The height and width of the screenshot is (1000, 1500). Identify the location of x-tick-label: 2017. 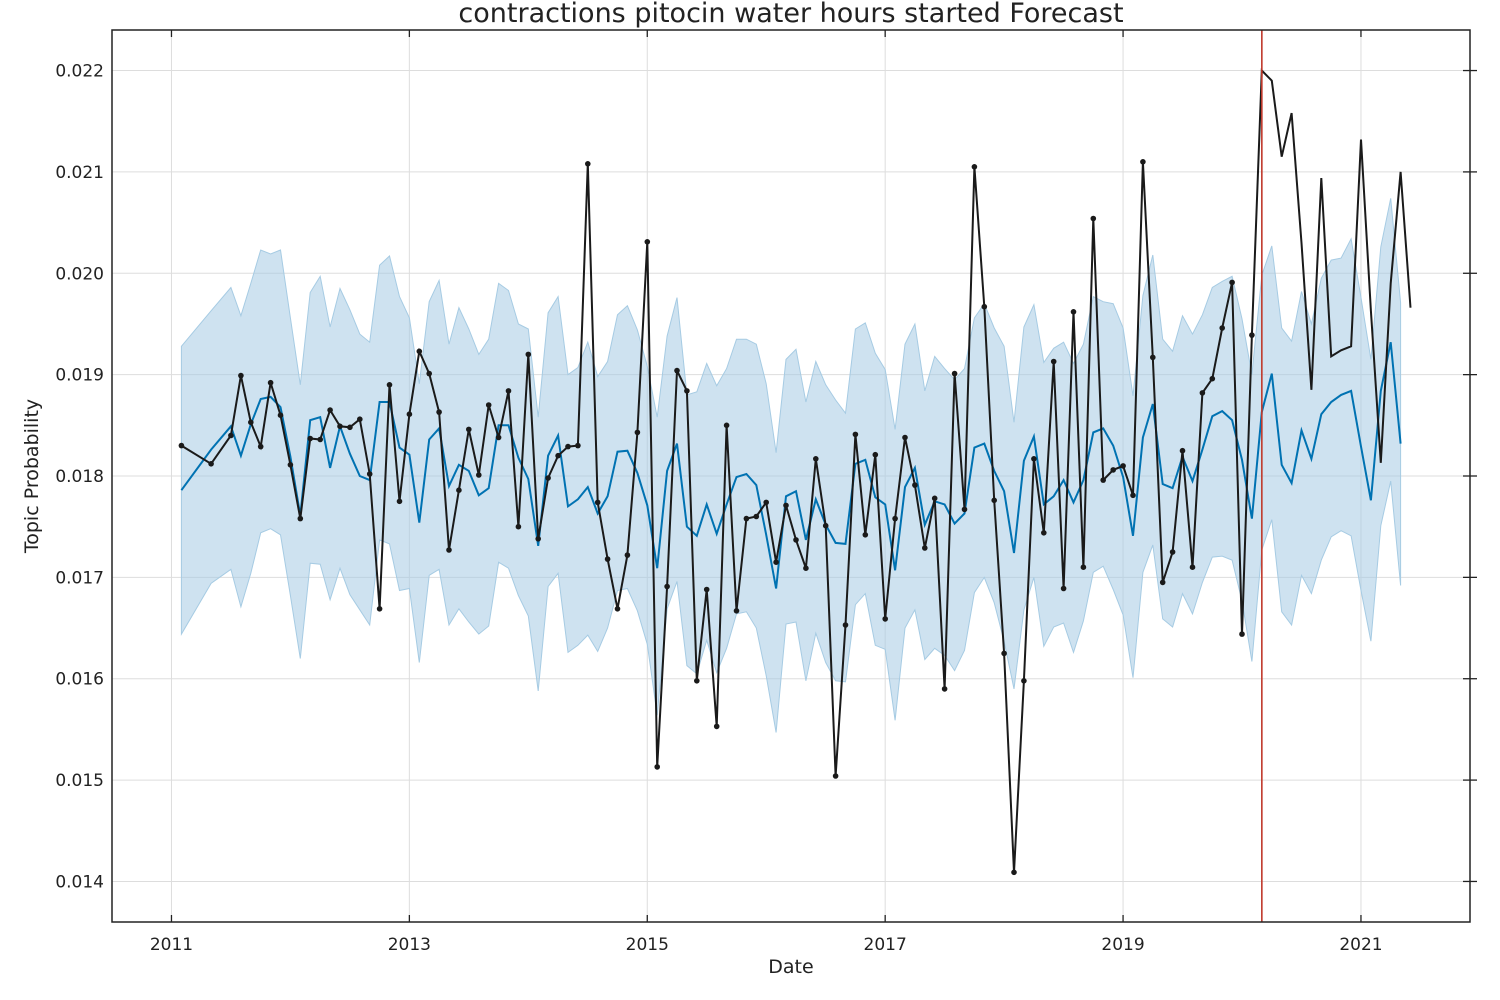
(885, 945).